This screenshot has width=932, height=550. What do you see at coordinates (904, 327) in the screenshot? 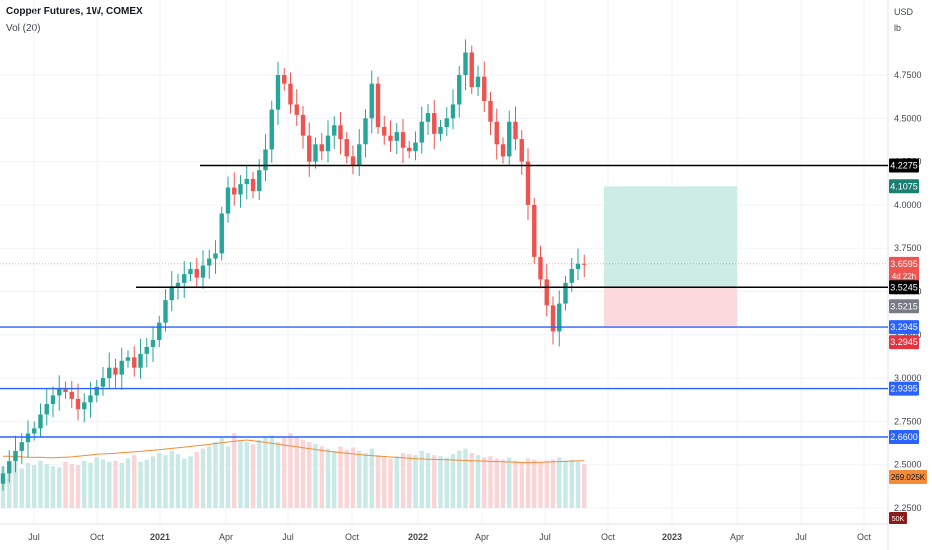
I see `level-tag: 3.2945` at bounding box center [904, 327].